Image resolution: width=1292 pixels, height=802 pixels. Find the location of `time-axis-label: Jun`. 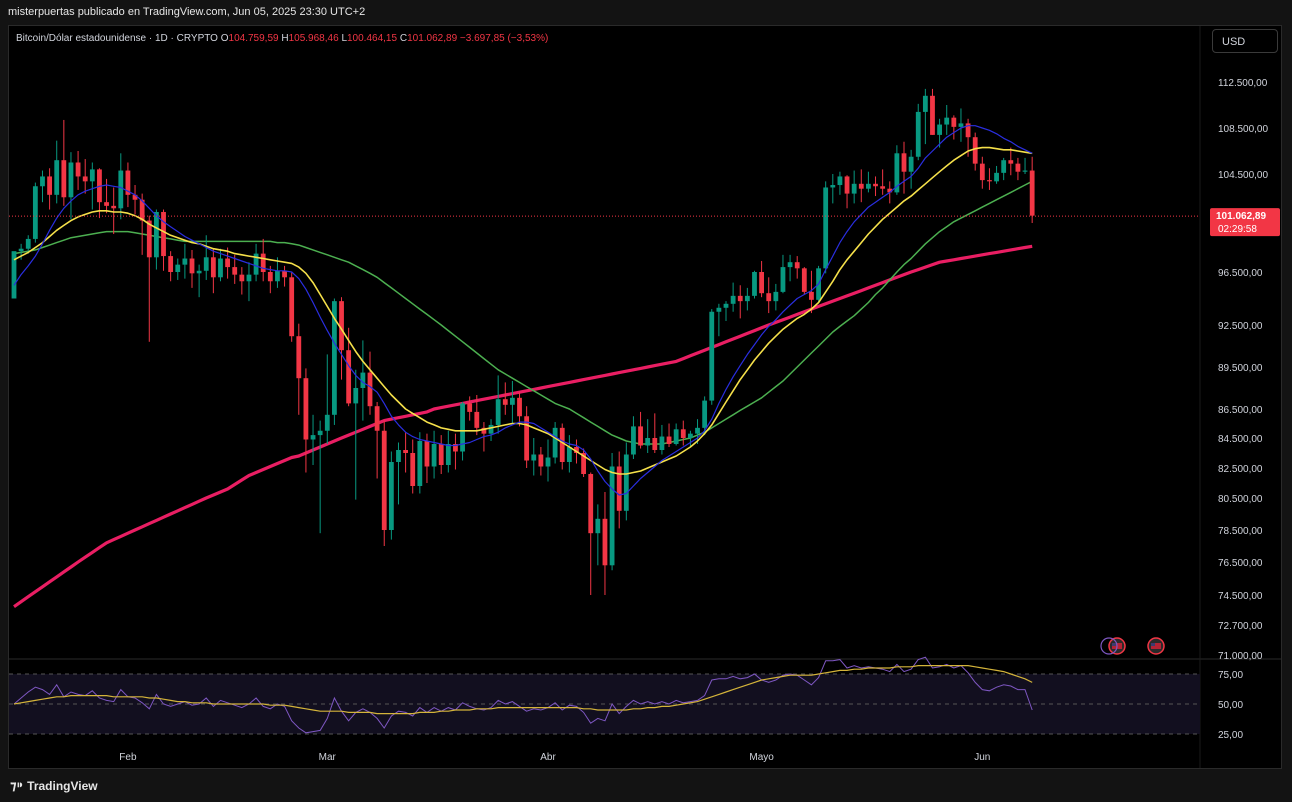

time-axis-label: Jun is located at coordinates (982, 757).